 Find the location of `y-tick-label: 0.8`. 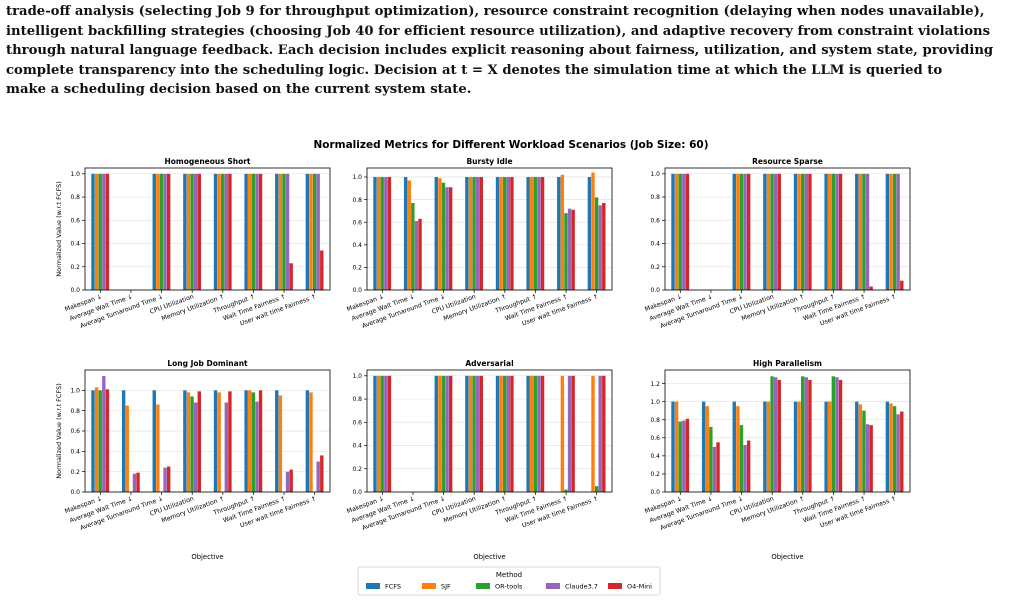

y-tick-label: 0.8 is located at coordinates (655, 420).